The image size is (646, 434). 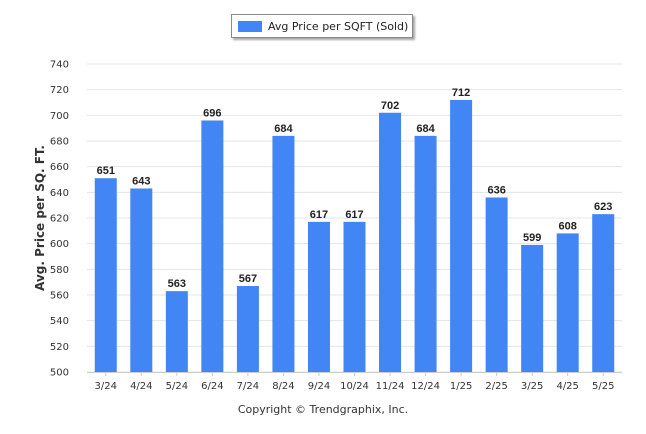 What do you see at coordinates (59, 116) in the screenshot?
I see `y-tick-label: 700` at bounding box center [59, 116].